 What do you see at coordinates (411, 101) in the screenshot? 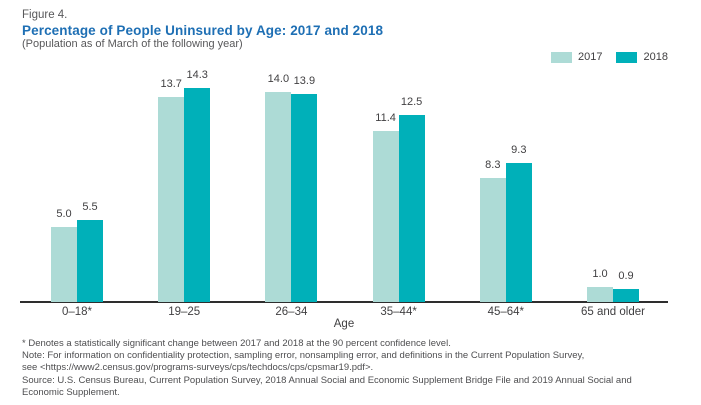
I see `value-label-2018-35-44: 12.5` at bounding box center [411, 101].